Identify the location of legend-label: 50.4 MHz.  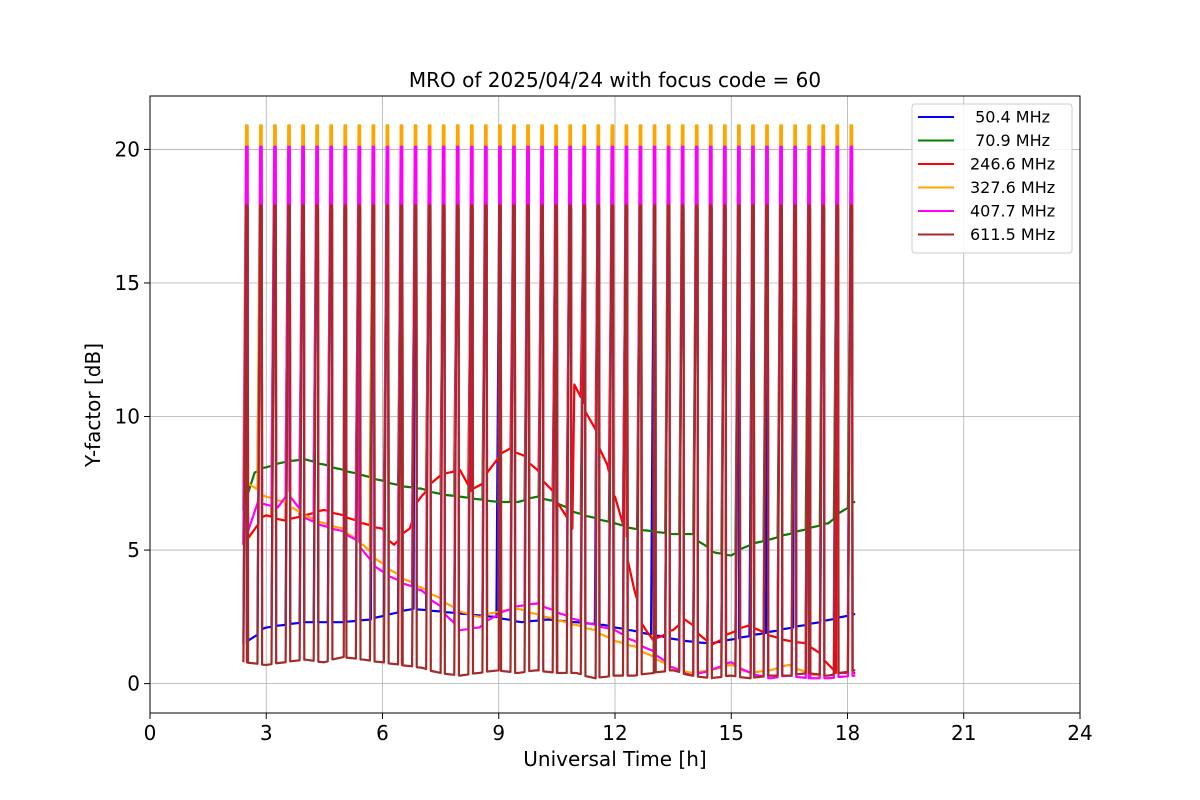
(1010, 117).